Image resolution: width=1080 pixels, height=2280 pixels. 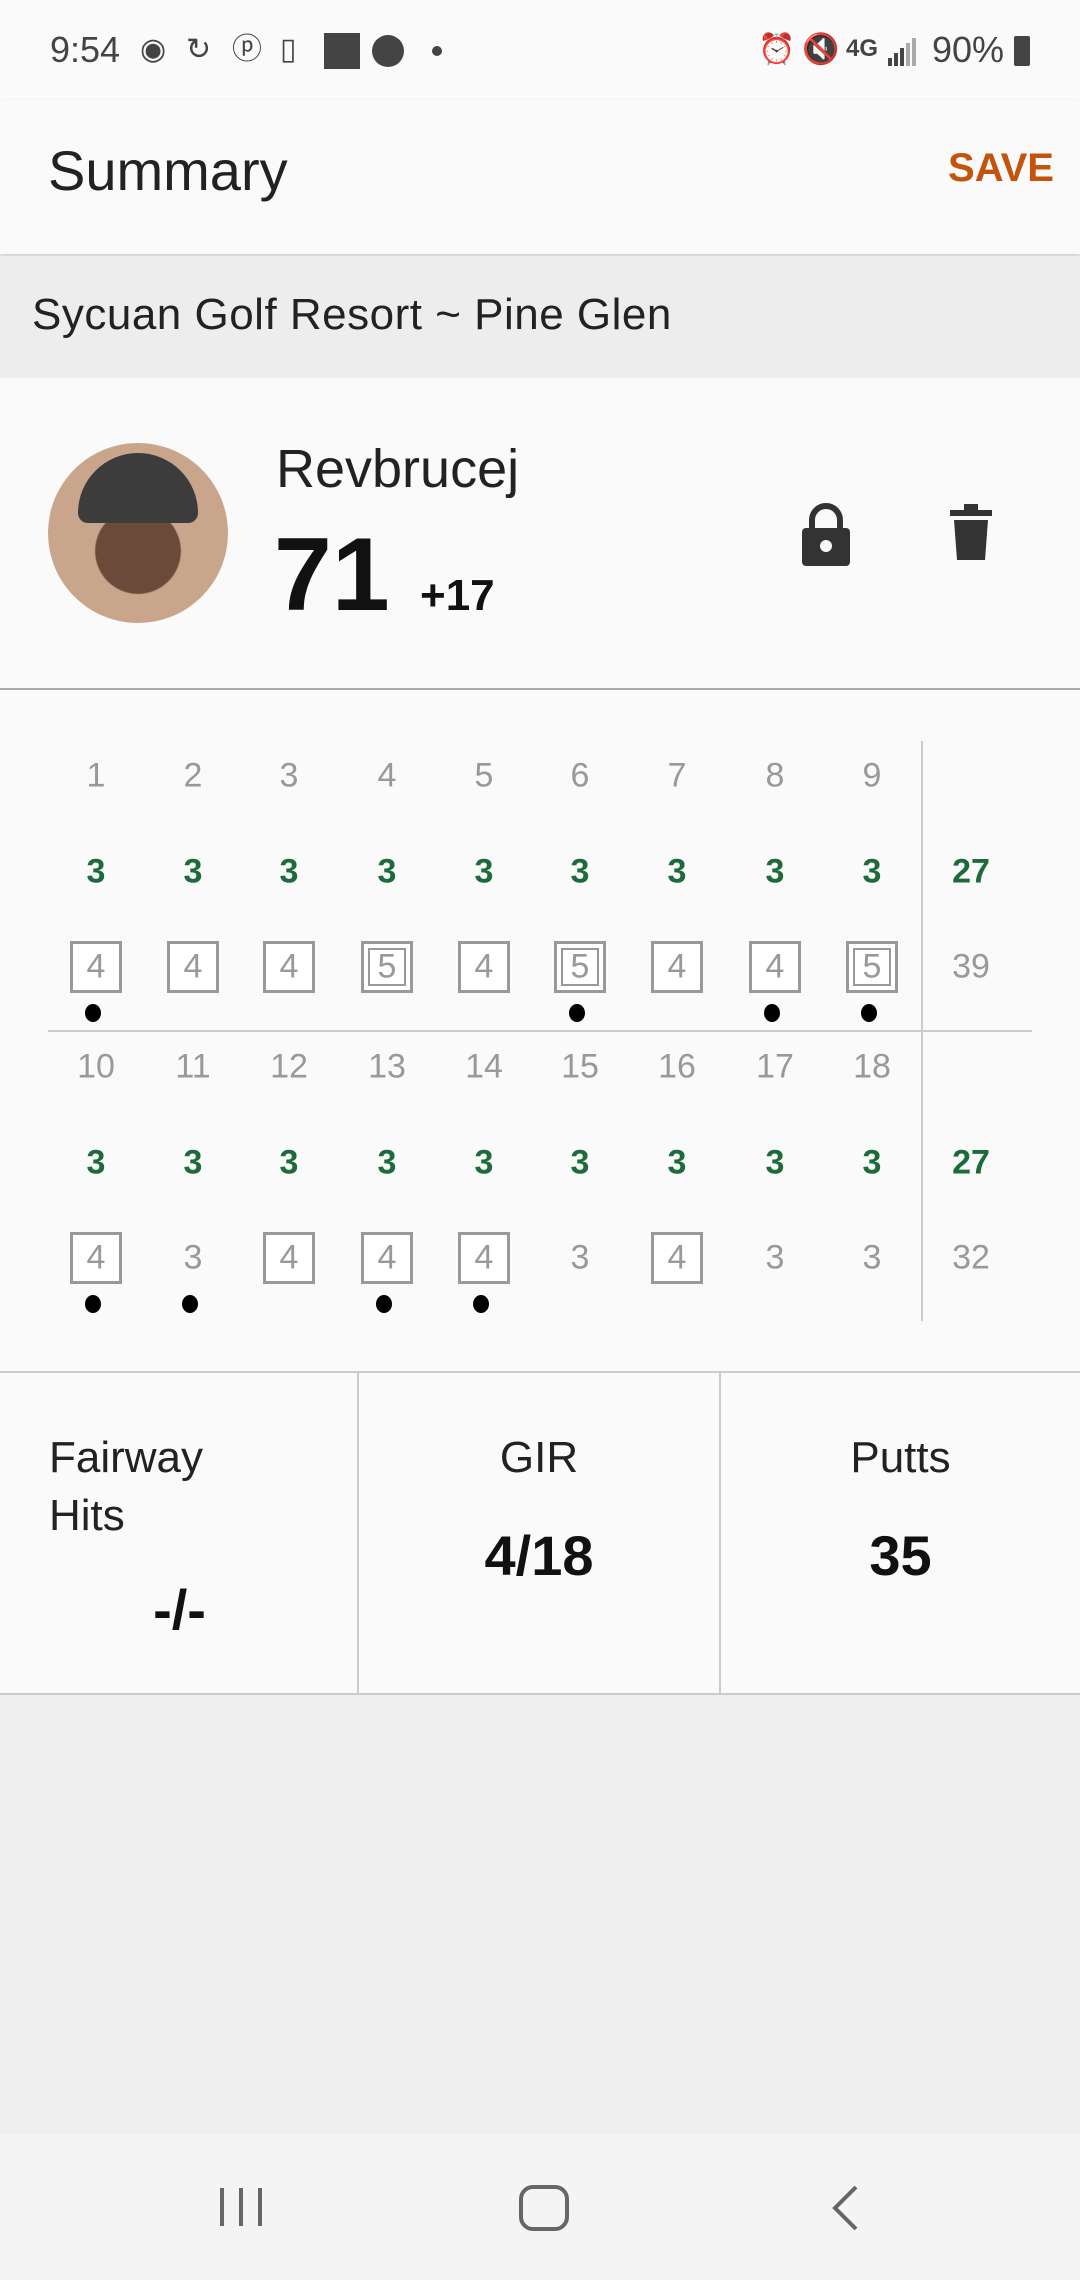 What do you see at coordinates (138, 533) in the screenshot?
I see `avatar` at bounding box center [138, 533].